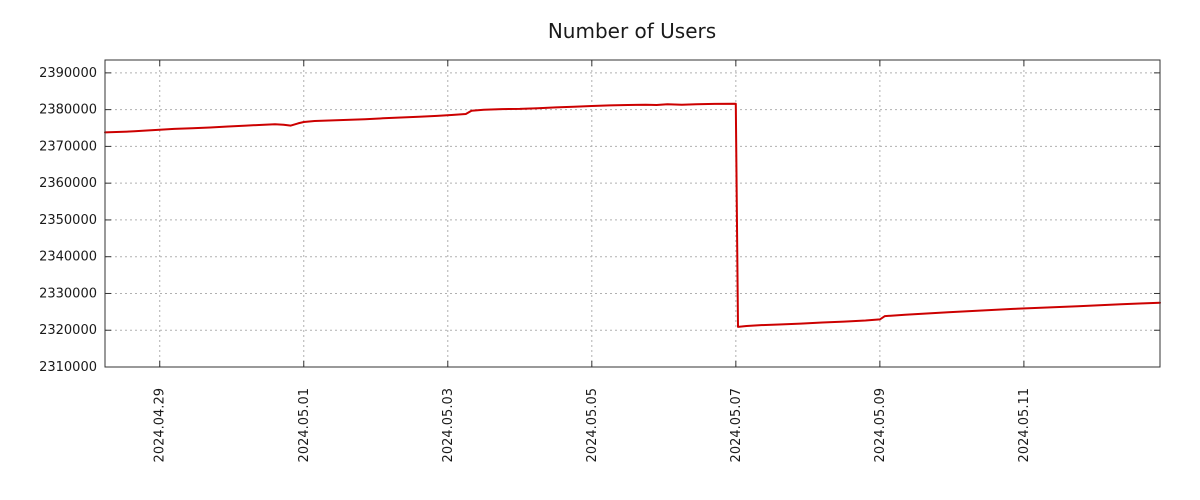 Image resolution: width=1200 pixels, height=500 pixels. What do you see at coordinates (592, 425) in the screenshot?
I see `x-tick-label: 2024.05.05` at bounding box center [592, 425].